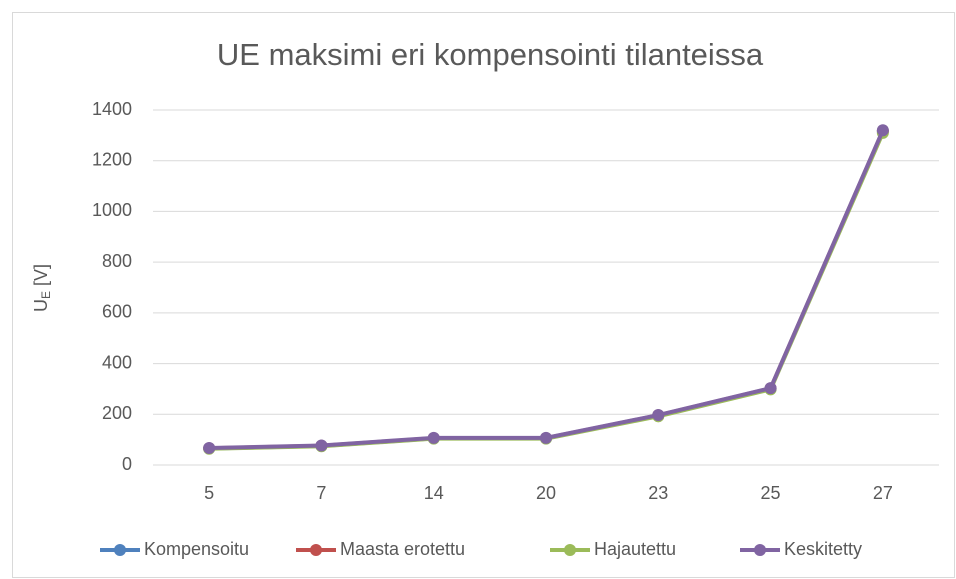 This screenshot has height=579, width=956. What do you see at coordinates (434, 493) in the screenshot?
I see `x-tick-label: 14` at bounding box center [434, 493].